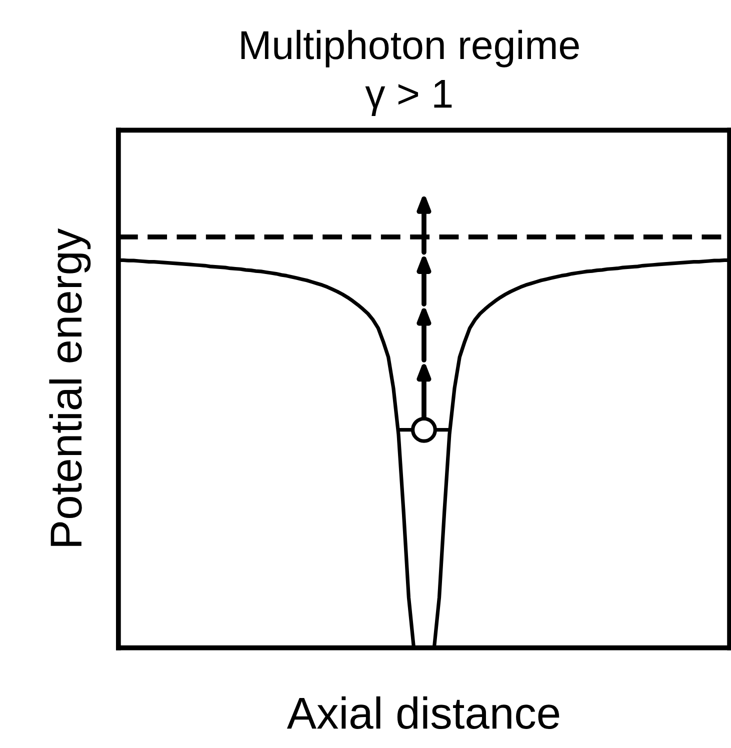 Image resolution: width=731 pixels, height=748 pixels. I want to click on chart-subtitle: γ > 1, so click(408, 98).